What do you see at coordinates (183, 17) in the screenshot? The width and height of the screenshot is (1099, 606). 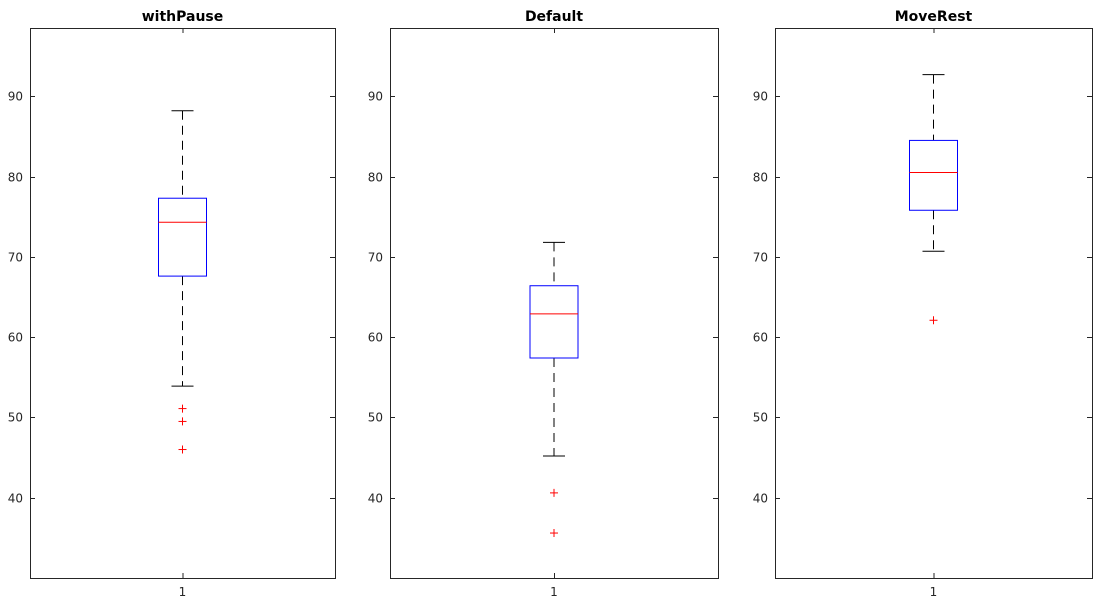 I see `subplot-title: withPause` at bounding box center [183, 17].